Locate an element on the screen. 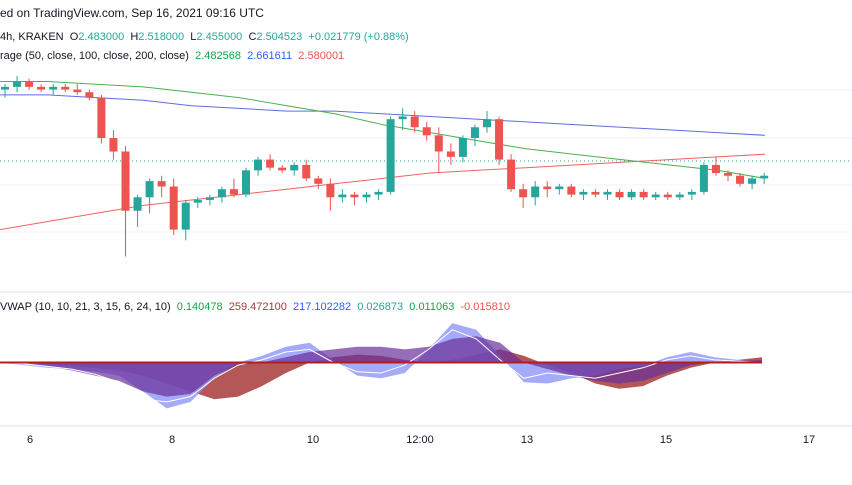 This screenshot has width=852, height=485. x-tick-label-1: 8 is located at coordinates (172, 440).